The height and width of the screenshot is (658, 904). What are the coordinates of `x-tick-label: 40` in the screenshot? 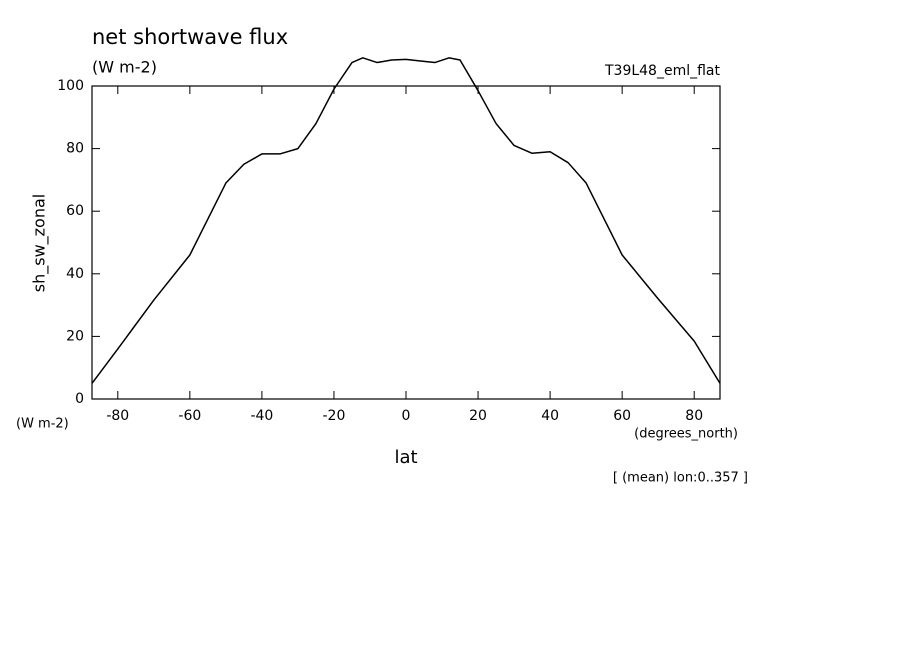 It's located at (550, 416).